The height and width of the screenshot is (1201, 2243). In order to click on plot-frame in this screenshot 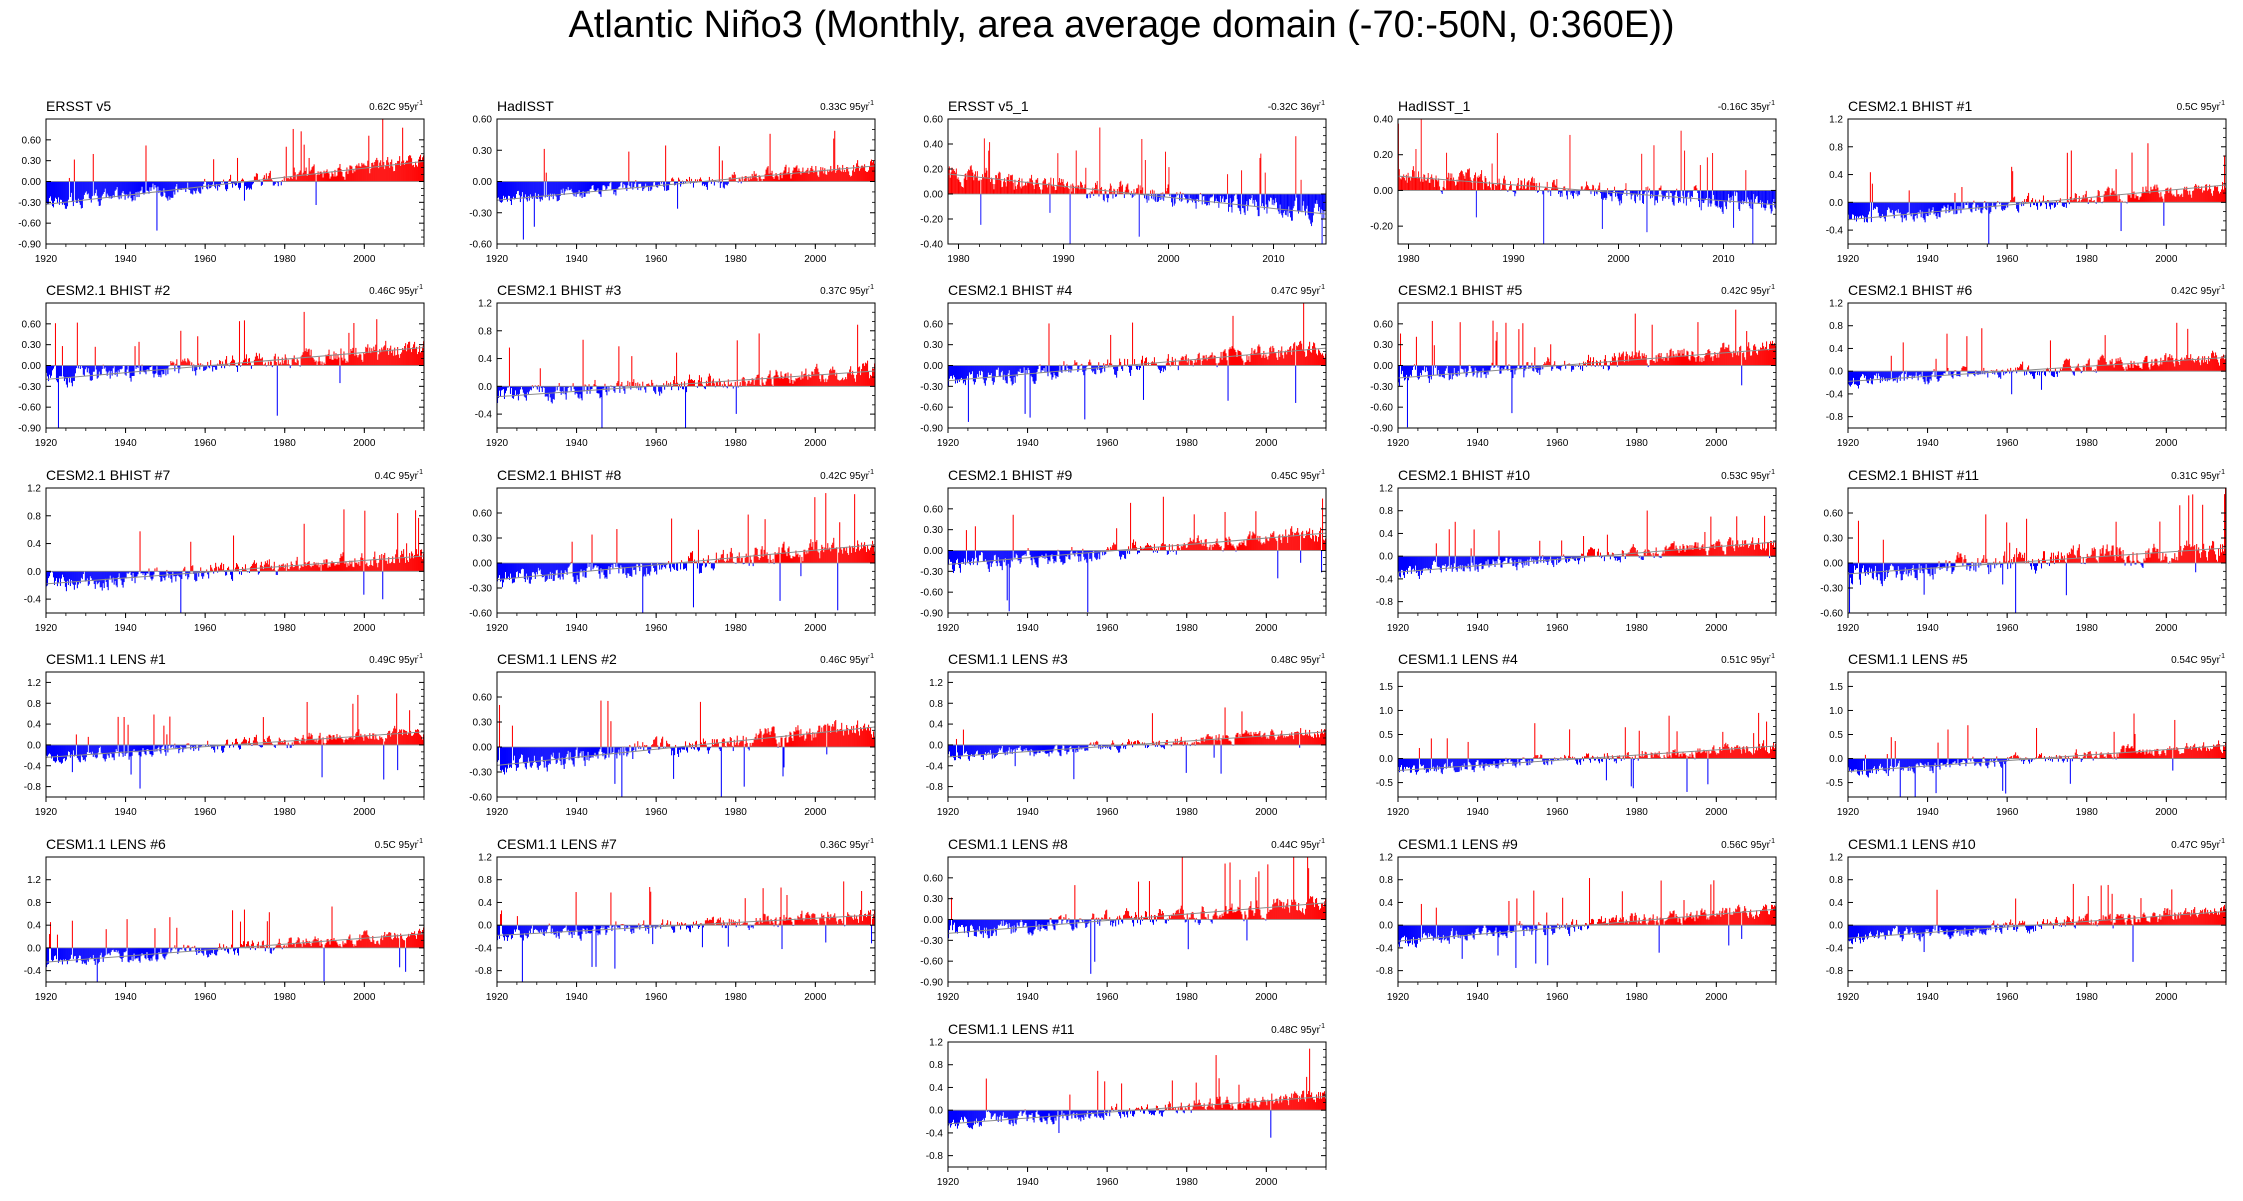, I will do `click(235, 550)`.